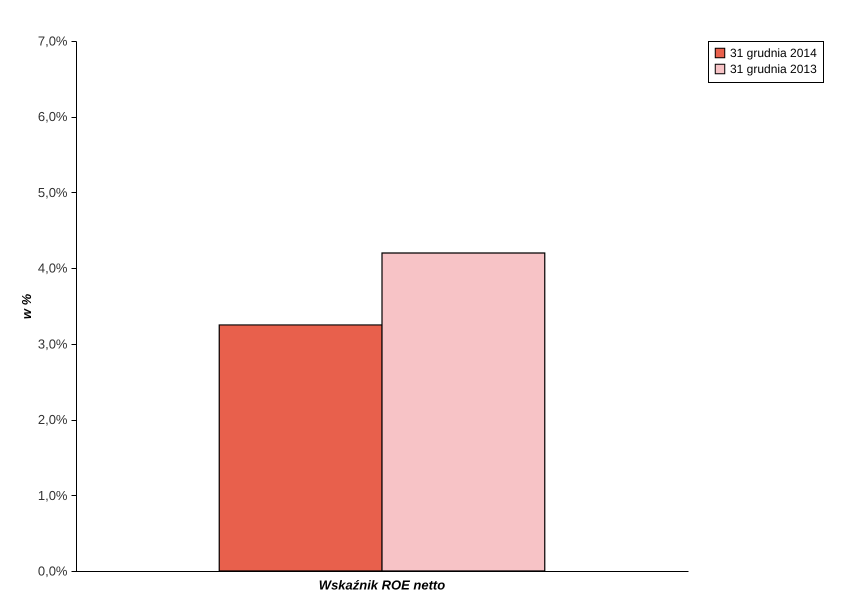  Describe the element at coordinates (53, 192) in the screenshot. I see `y-tick-label: 5,0%` at that location.